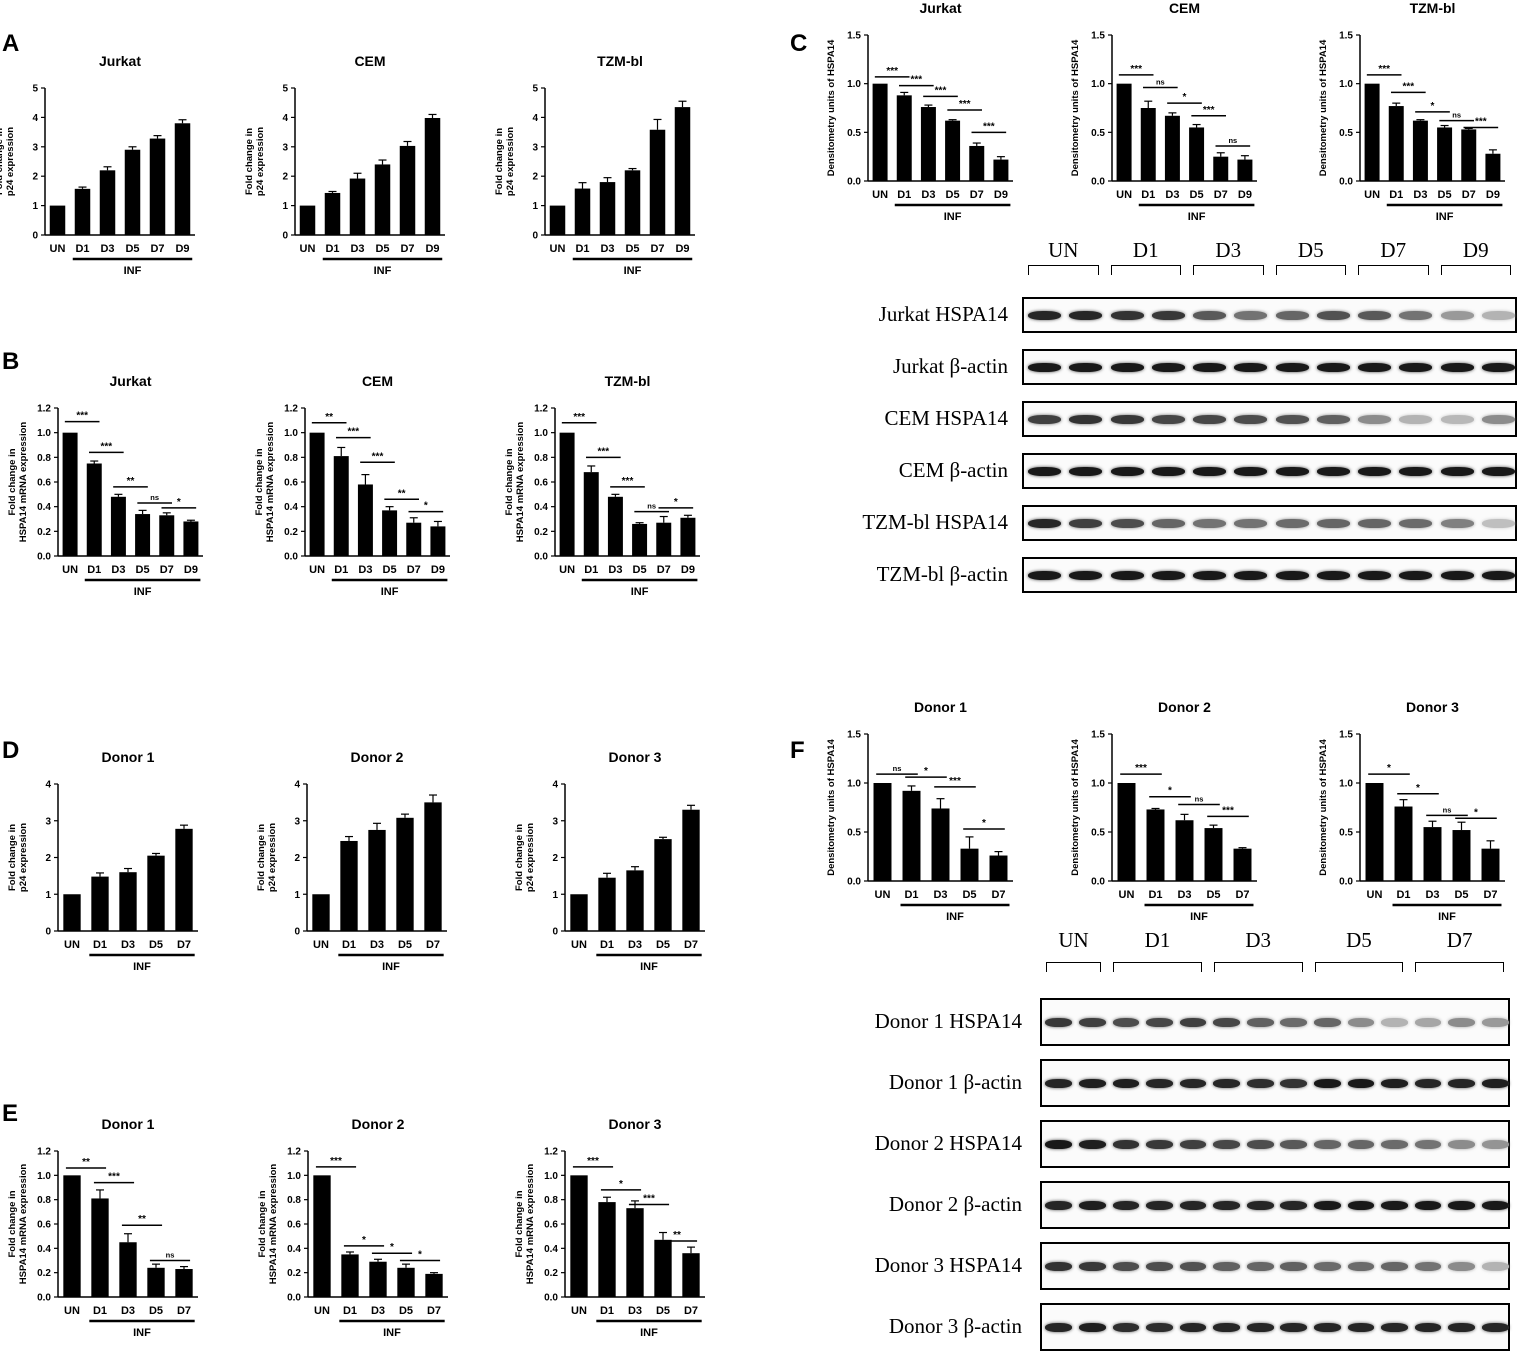  Describe the element at coordinates (35, 177) in the screenshot. I see `y-tick-label: 2` at that location.